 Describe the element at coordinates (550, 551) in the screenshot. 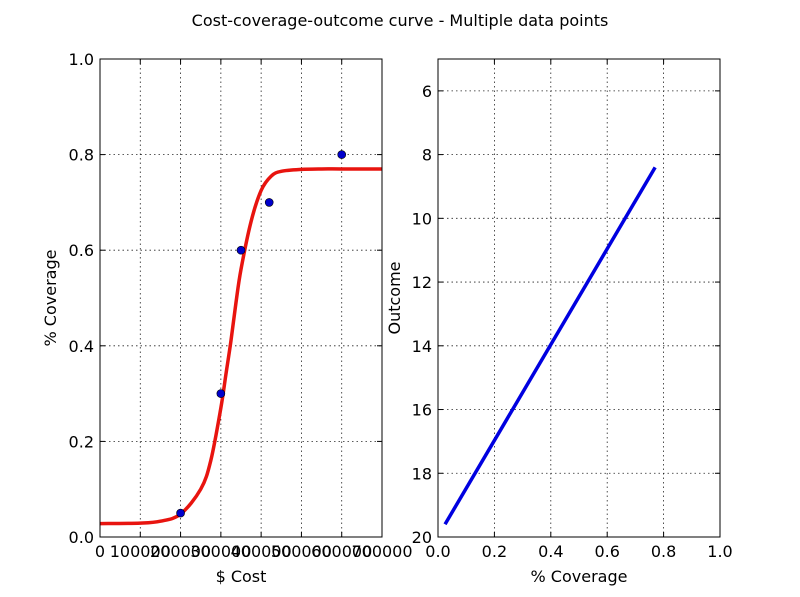

I see `x-tick-label: 0.4` at that location.